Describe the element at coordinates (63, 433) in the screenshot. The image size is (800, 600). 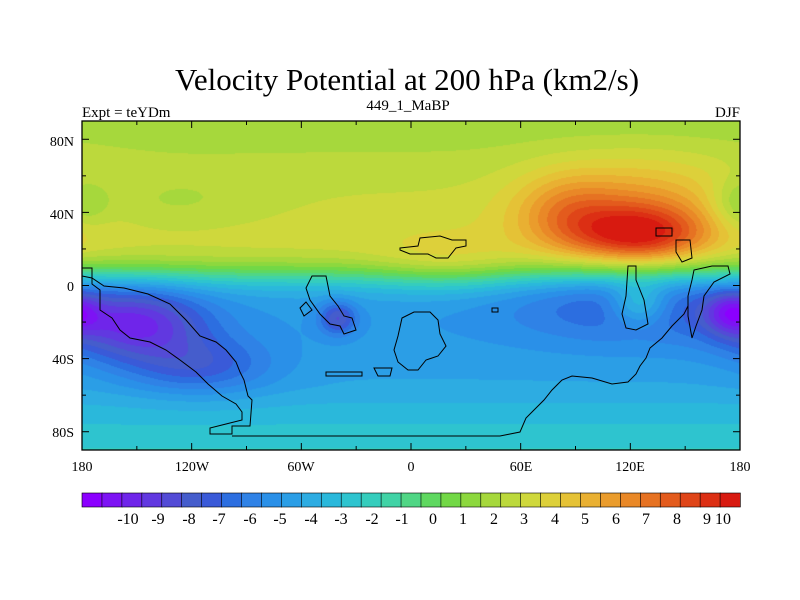
I see `y-tick-label: 80S` at that location.